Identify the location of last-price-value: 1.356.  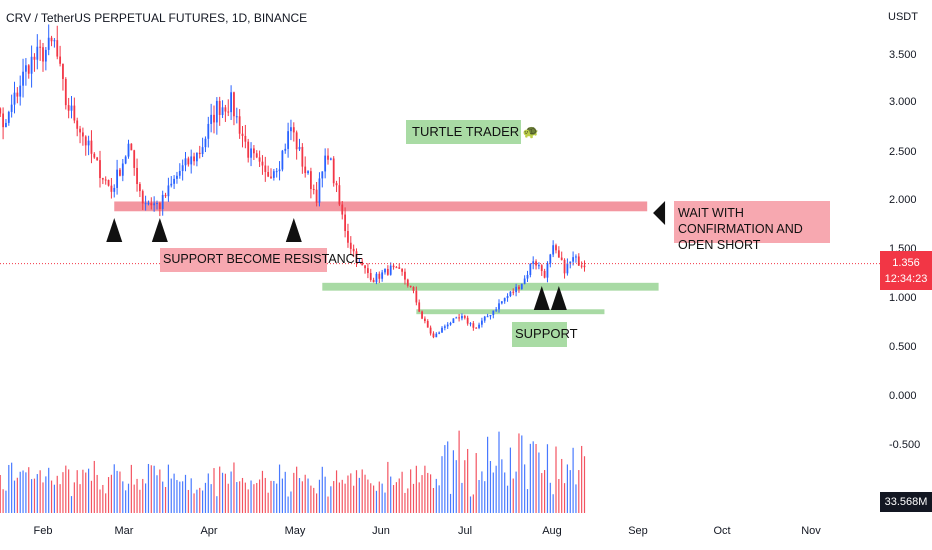
(906, 263).